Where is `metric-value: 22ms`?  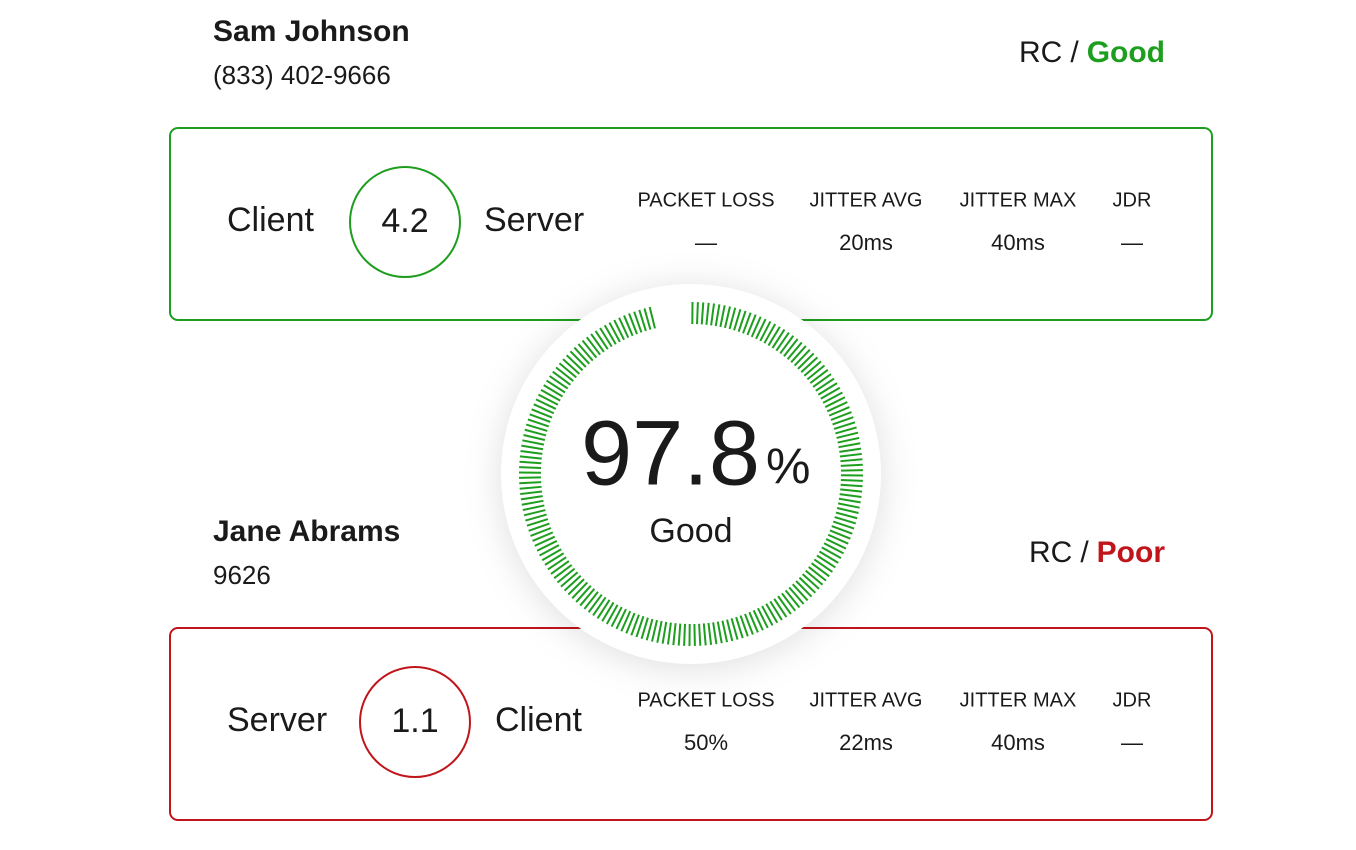
metric-value: 22ms is located at coordinates (866, 742).